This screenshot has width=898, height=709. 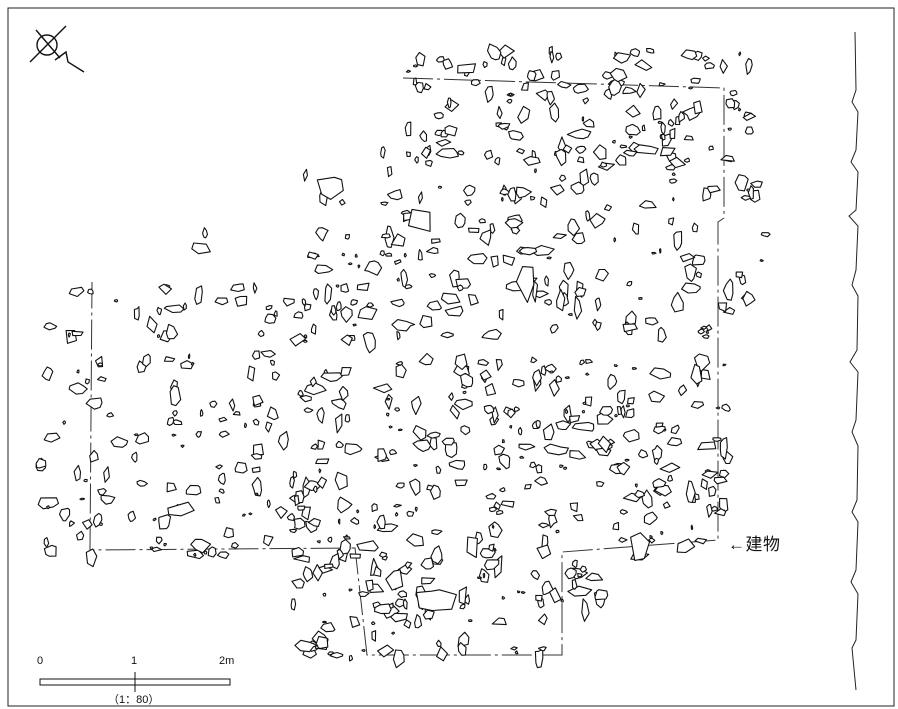 I want to click on scale-tick-1: 1, so click(x=134, y=661).